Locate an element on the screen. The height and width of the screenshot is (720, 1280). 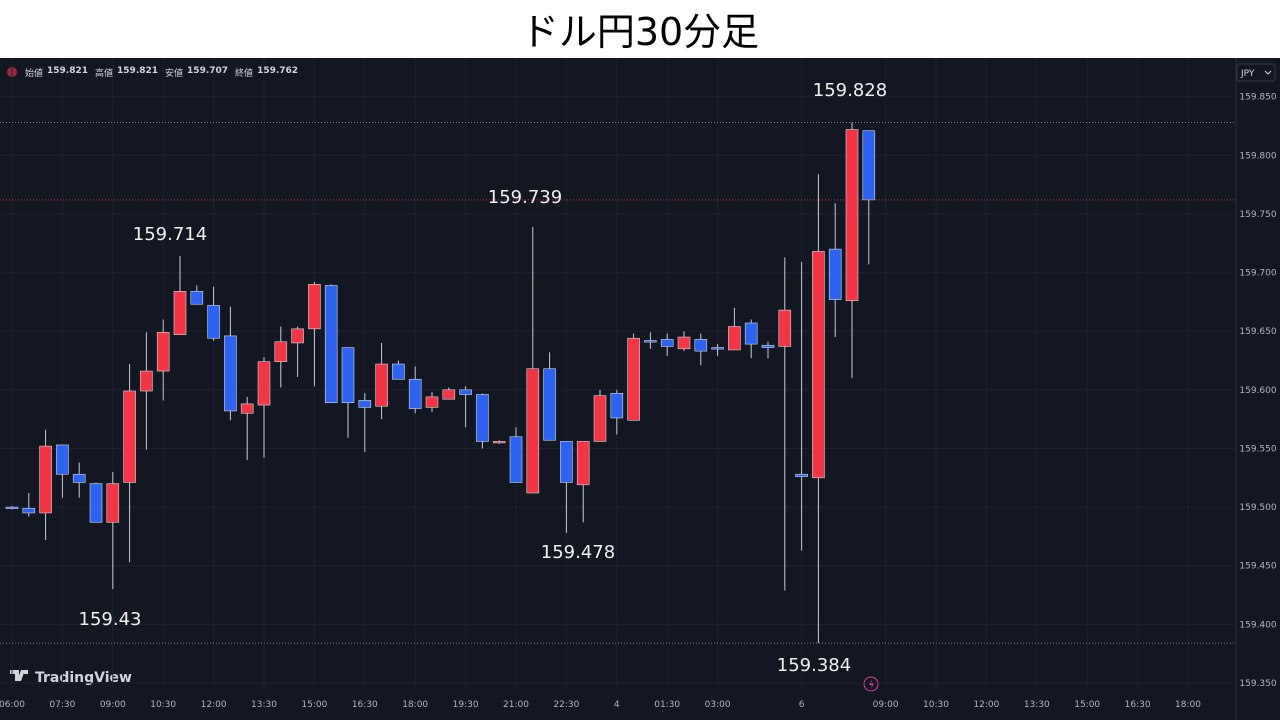
ohlc-value: 159.762 is located at coordinates (278, 71).